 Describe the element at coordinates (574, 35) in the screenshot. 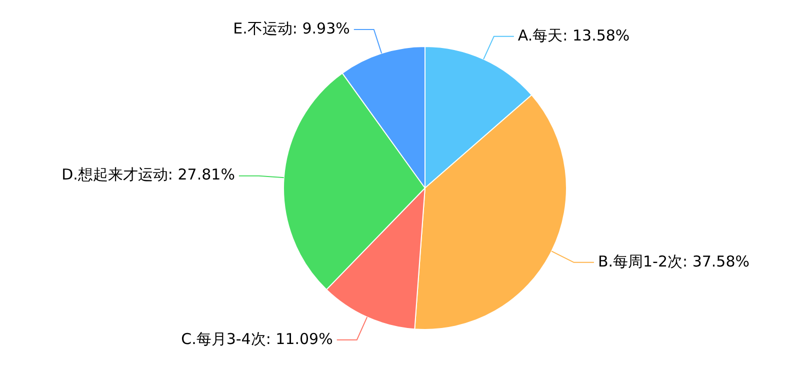

I see `slice-label: A.每天: 13.58%` at that location.